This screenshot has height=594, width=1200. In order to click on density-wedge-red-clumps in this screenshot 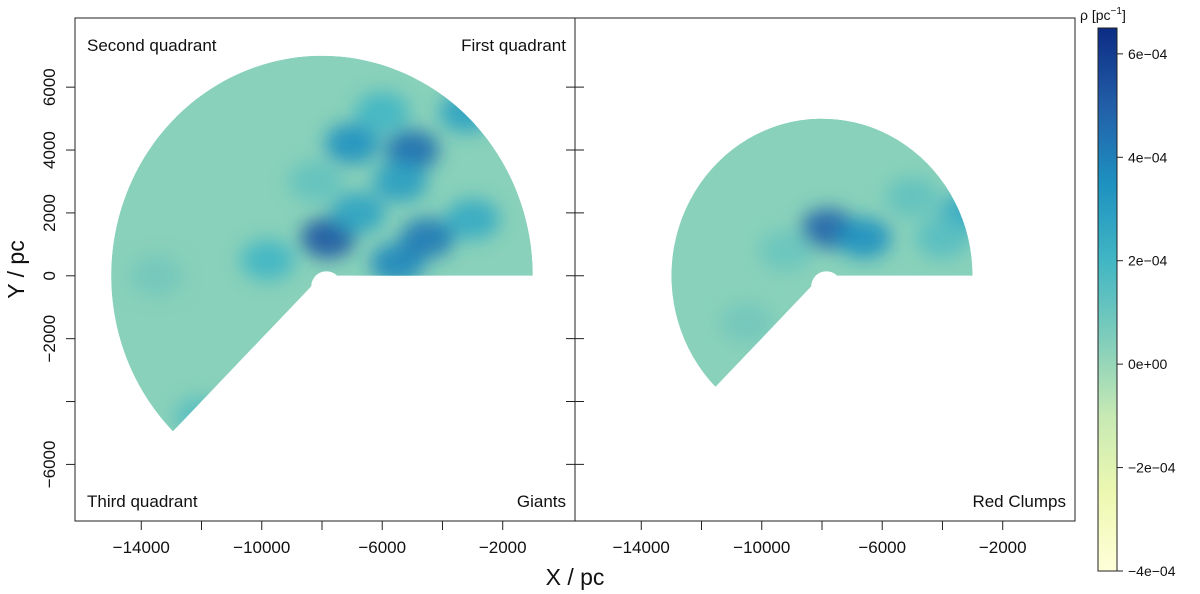, I will do `click(822, 252)`.